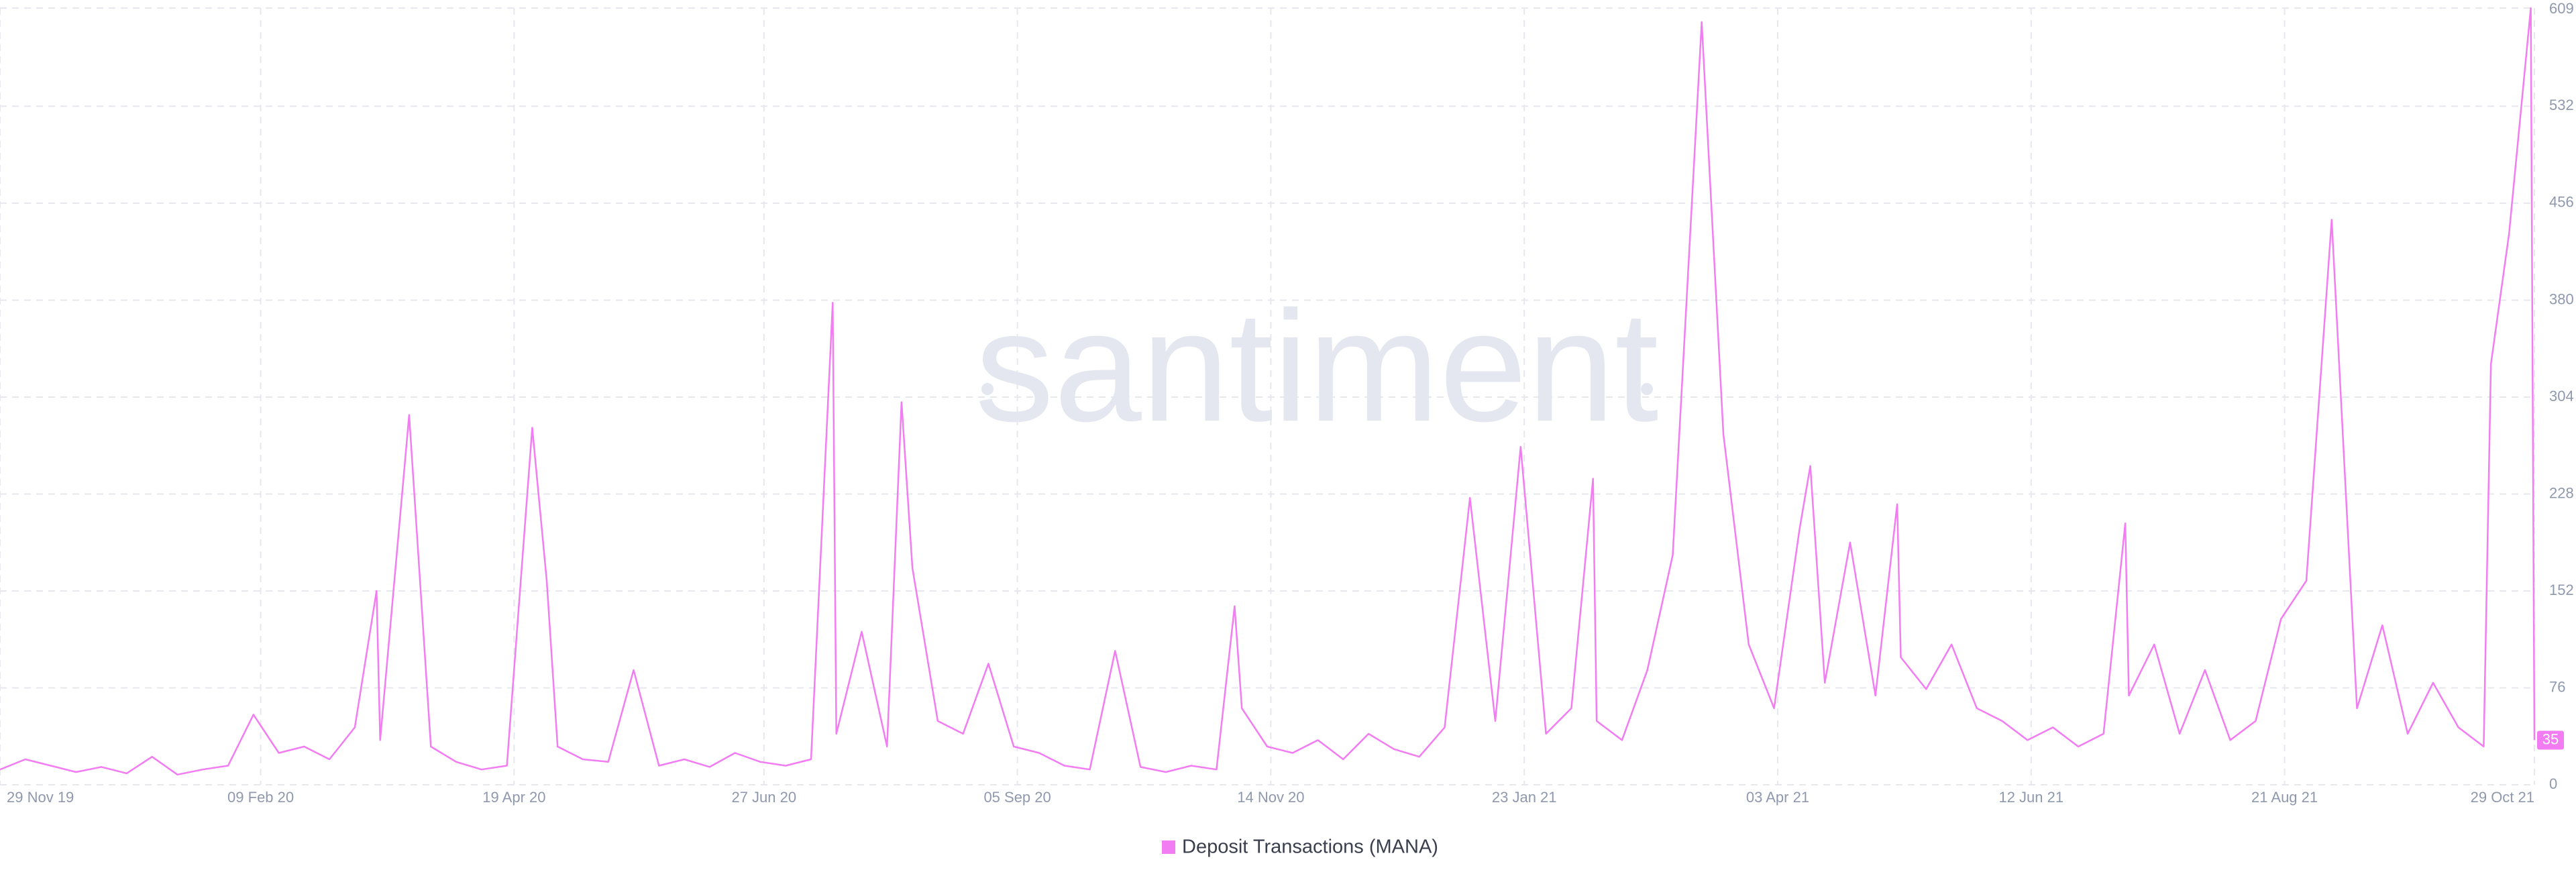  Describe the element at coordinates (40, 798) in the screenshot. I see `x-tick-label: 29 Nov 19` at that location.